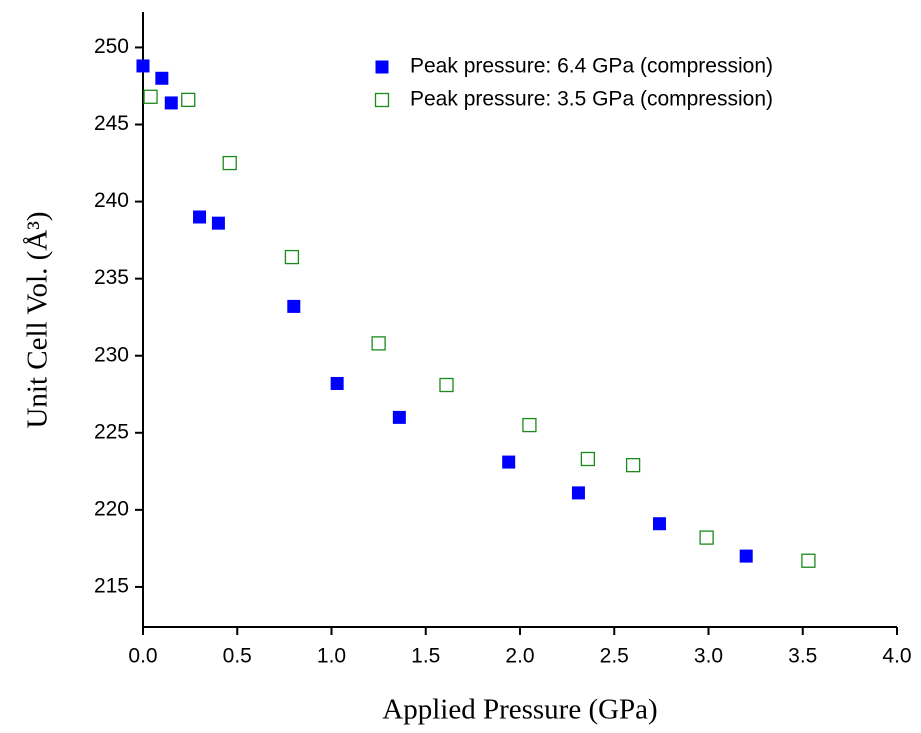  Describe the element at coordinates (331, 656) in the screenshot. I see `x-tick-label: 1.0` at that location.